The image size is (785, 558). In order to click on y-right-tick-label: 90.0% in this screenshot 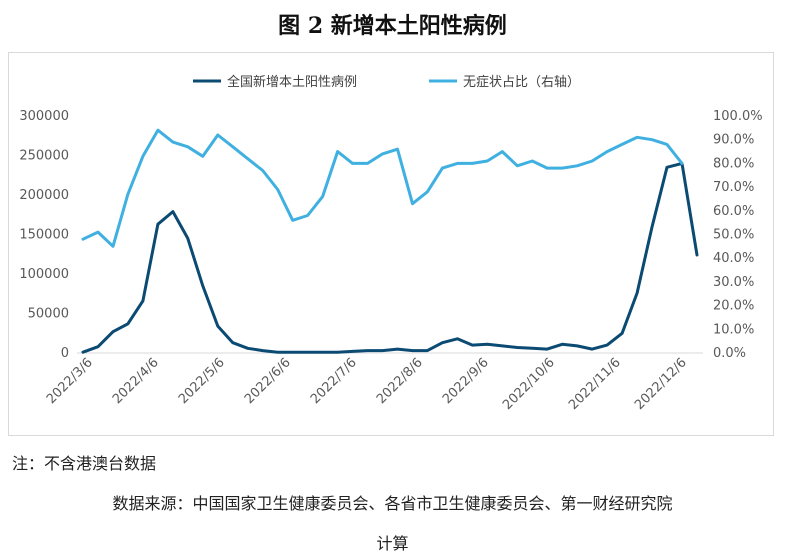, I will do `click(733, 140)`.